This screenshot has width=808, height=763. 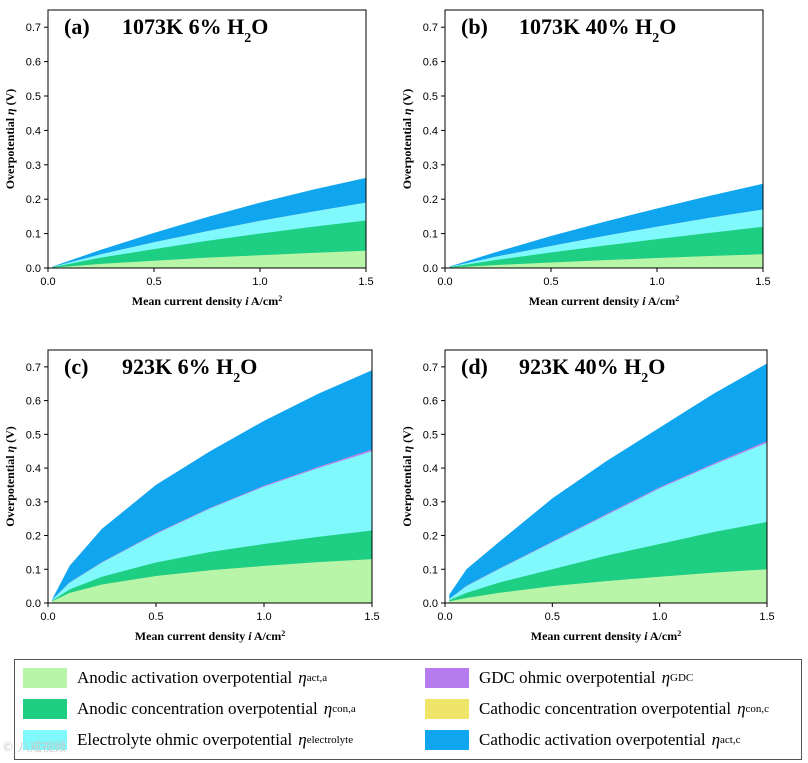 I want to click on legend-label: Cathodic concentration overpotential, so click(x=605, y=708).